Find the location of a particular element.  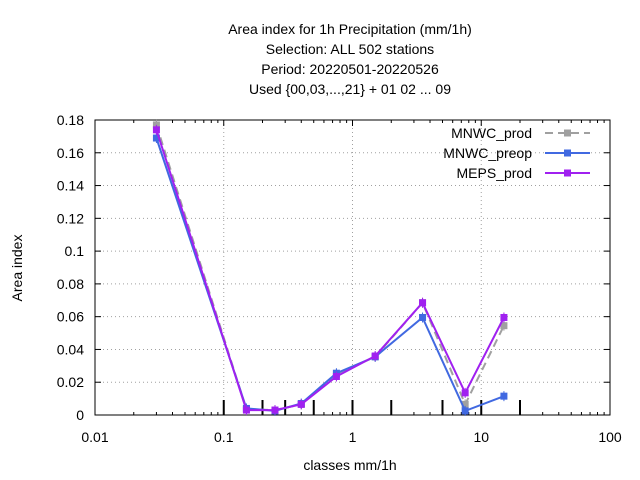

x-tick-label: 100 is located at coordinates (610, 437).